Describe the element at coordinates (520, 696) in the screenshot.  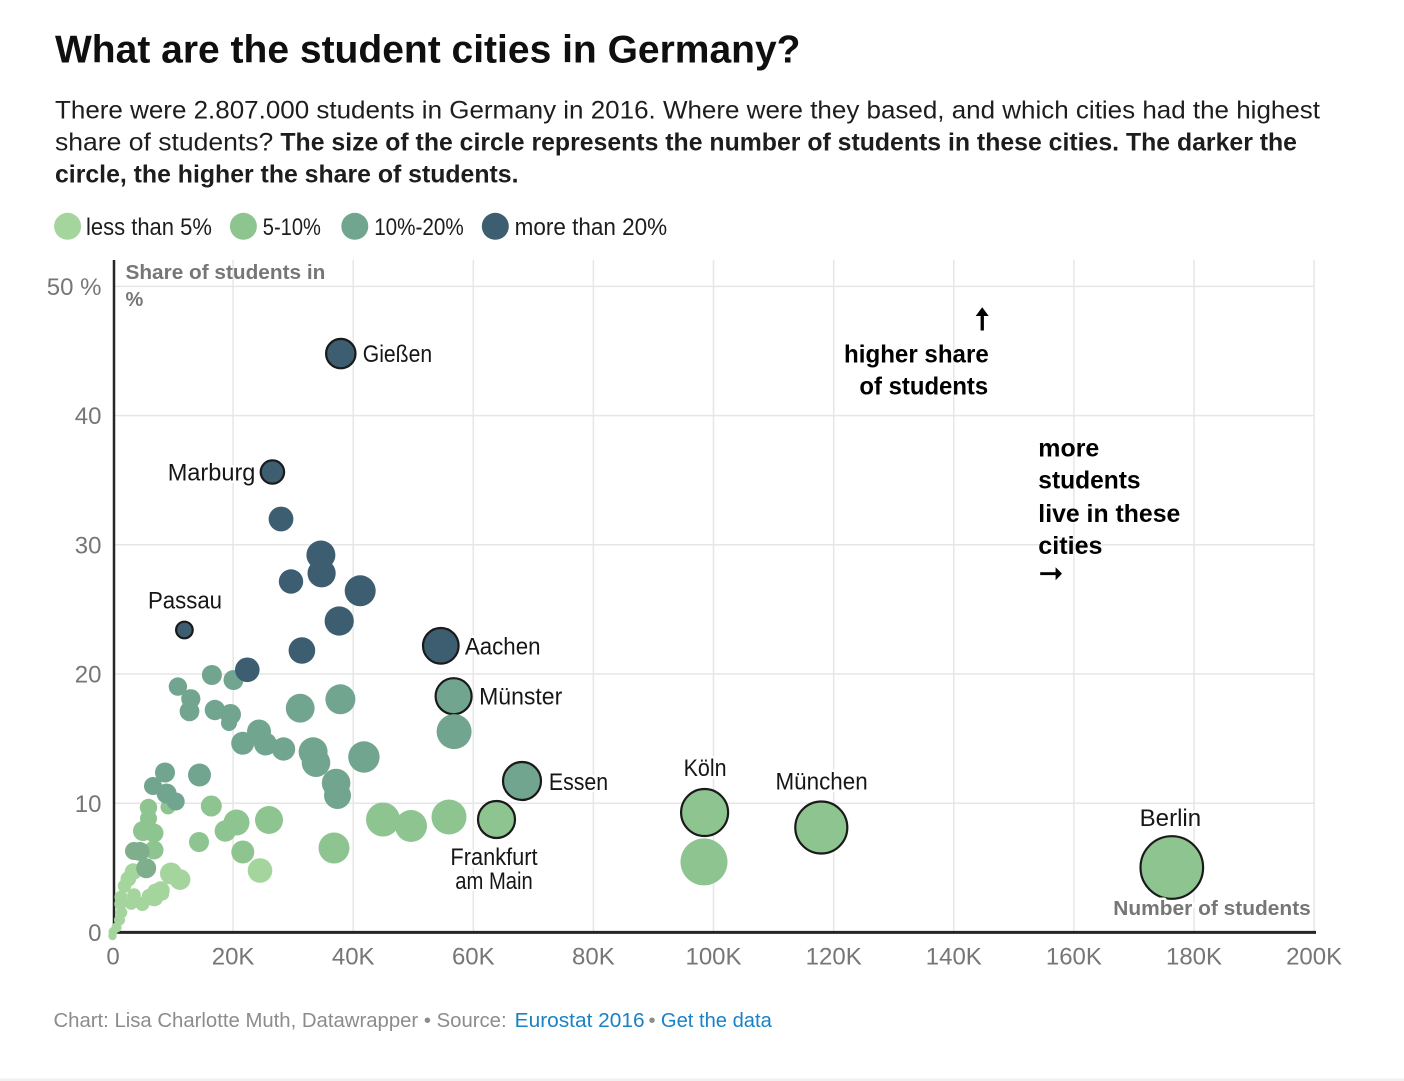
I see `svg-text: Münster` at that location.